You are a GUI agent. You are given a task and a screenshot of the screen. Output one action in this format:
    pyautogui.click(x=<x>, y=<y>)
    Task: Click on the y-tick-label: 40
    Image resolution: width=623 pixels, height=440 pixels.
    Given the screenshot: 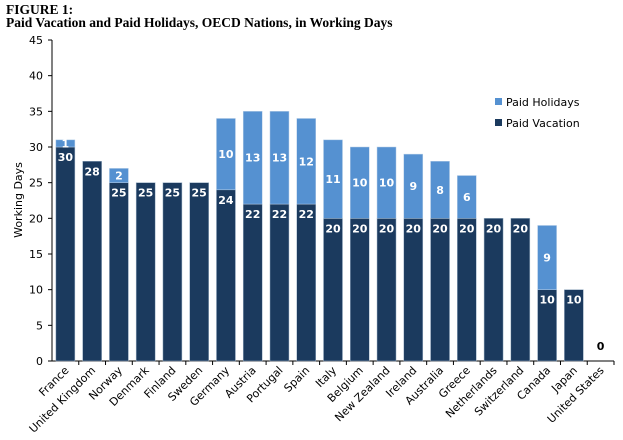 What is the action you would take?
    pyautogui.click(x=36, y=76)
    